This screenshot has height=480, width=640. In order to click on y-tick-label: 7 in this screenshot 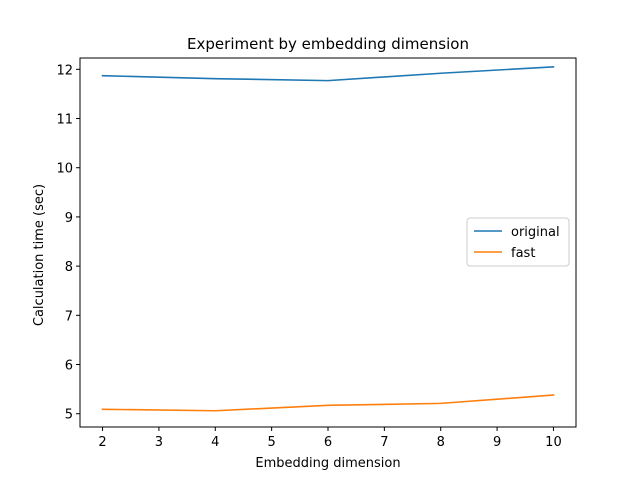, I will do `click(69, 316)`.